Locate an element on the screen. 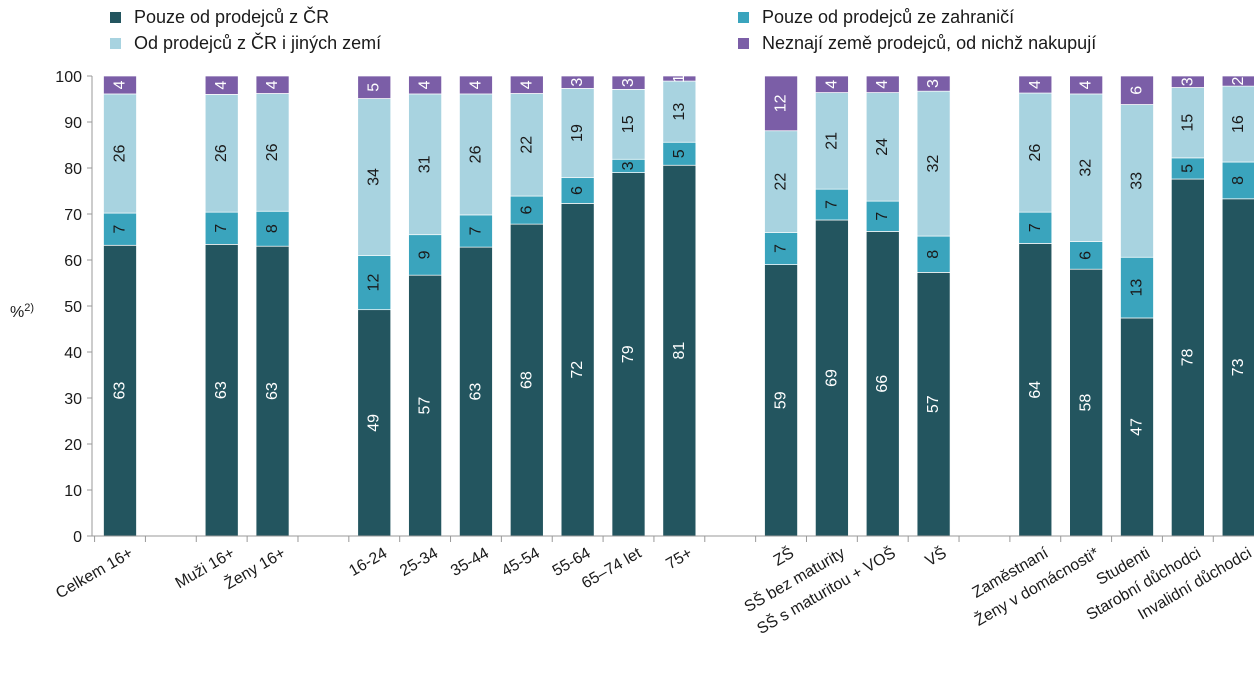 This screenshot has height=675, width=1254. legend-item: Od prodejců z ČR i jiných zemí is located at coordinates (245, 42).